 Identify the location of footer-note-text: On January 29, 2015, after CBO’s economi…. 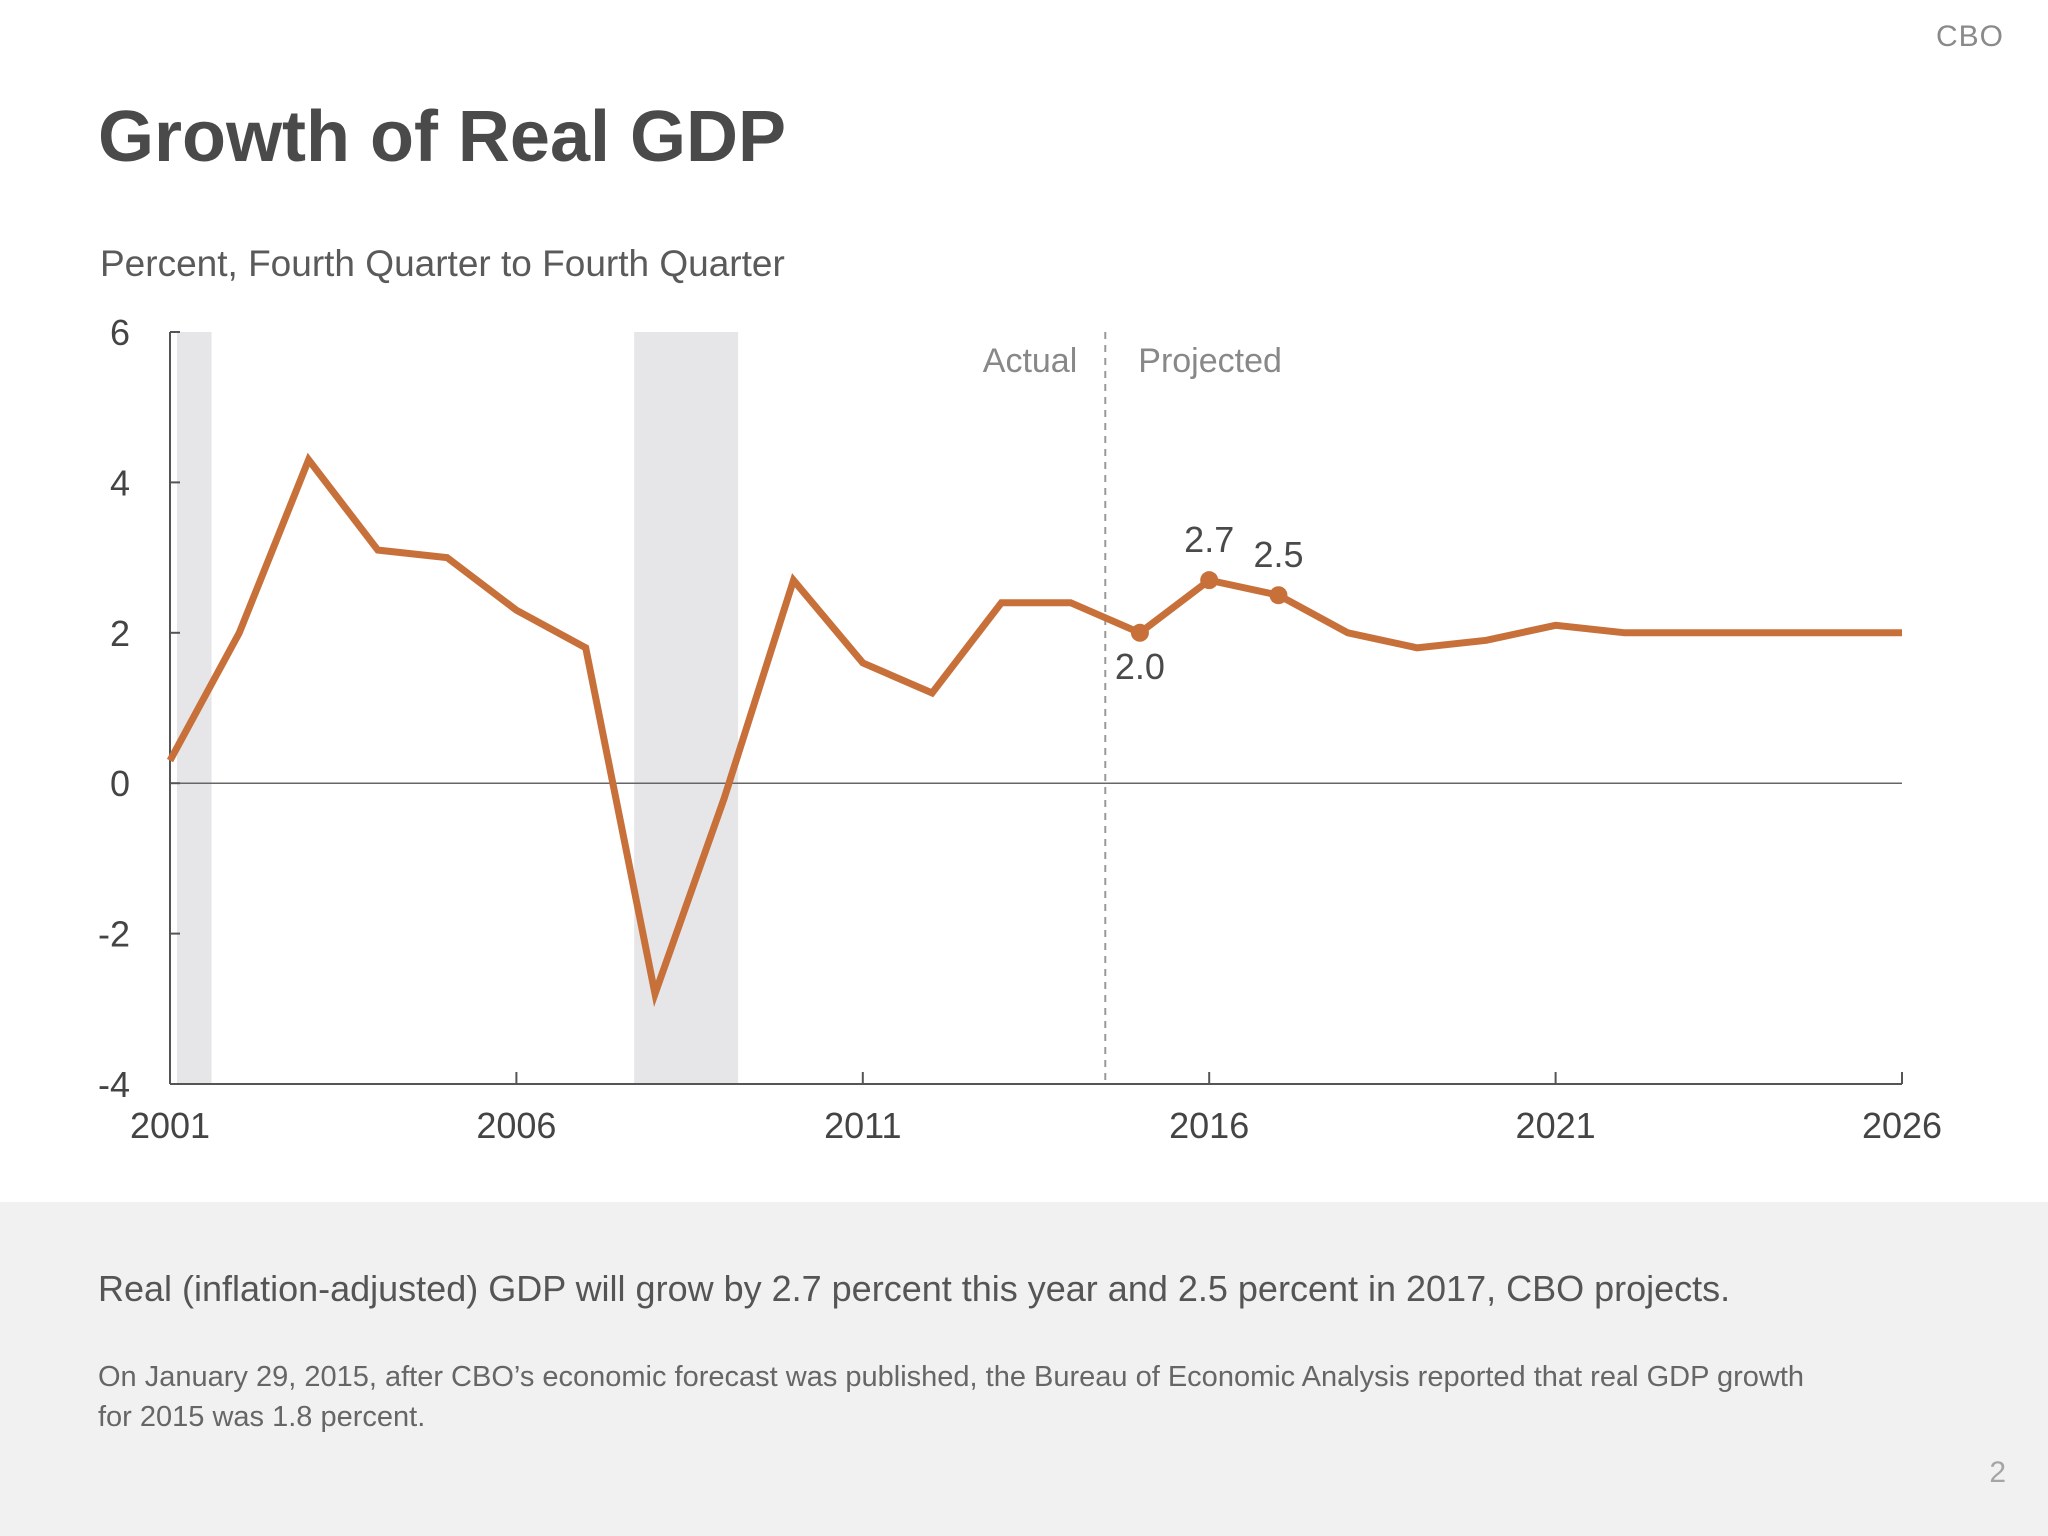
(951, 1397).